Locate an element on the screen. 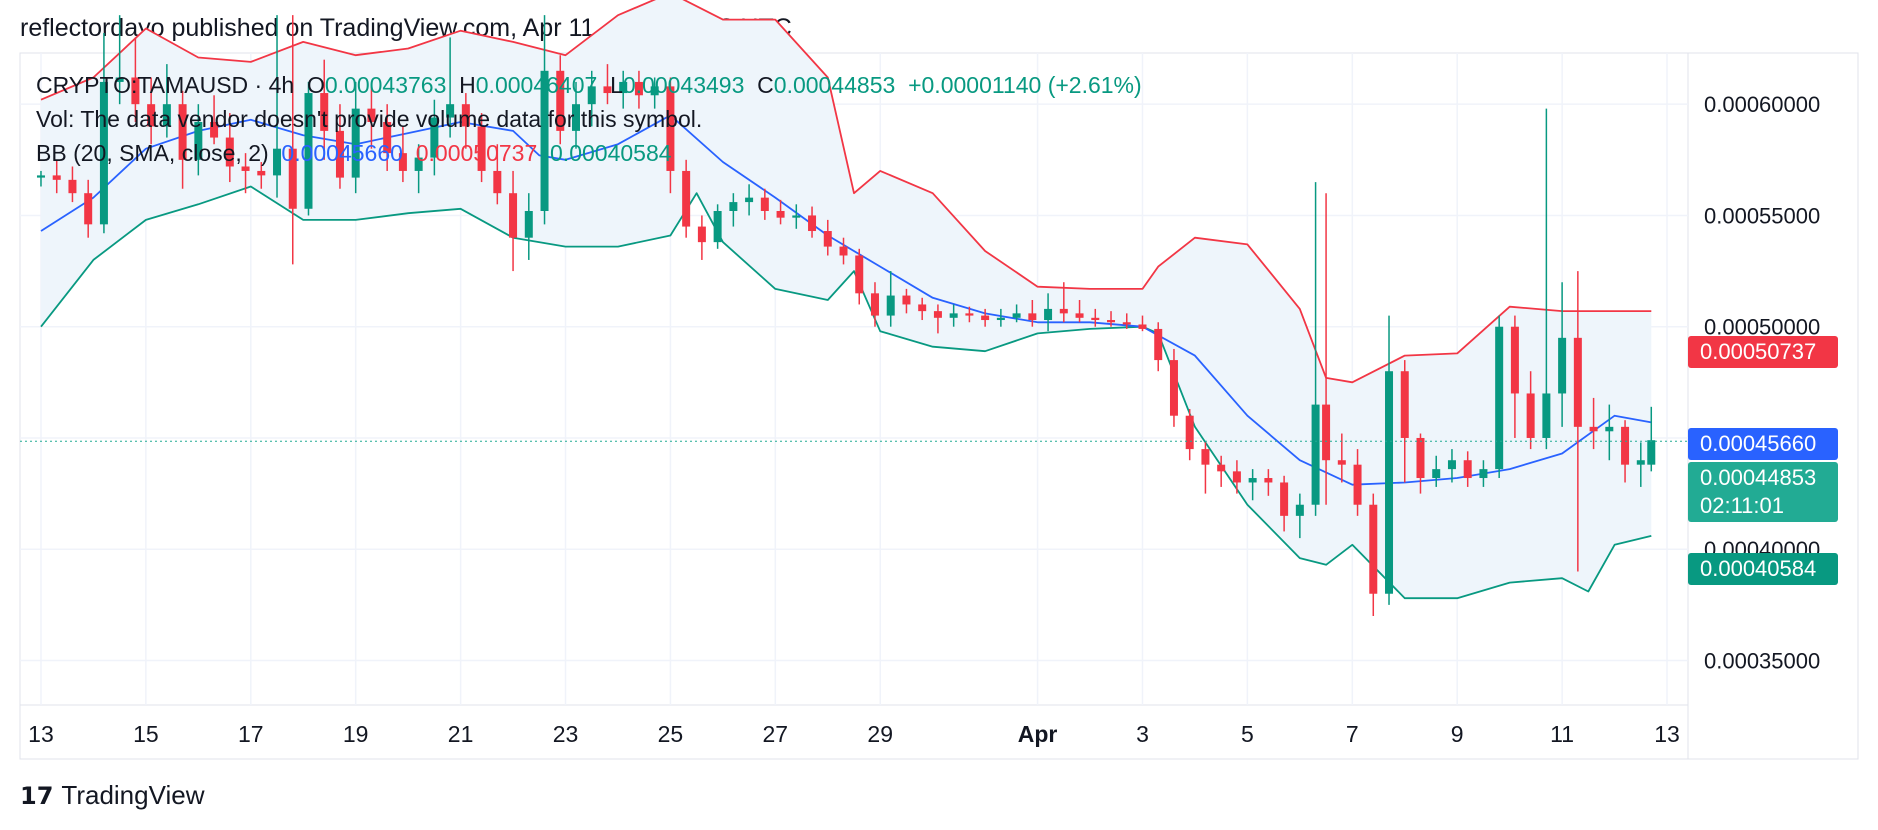  y-tick-label: 0.00050000 is located at coordinates (1762, 327).